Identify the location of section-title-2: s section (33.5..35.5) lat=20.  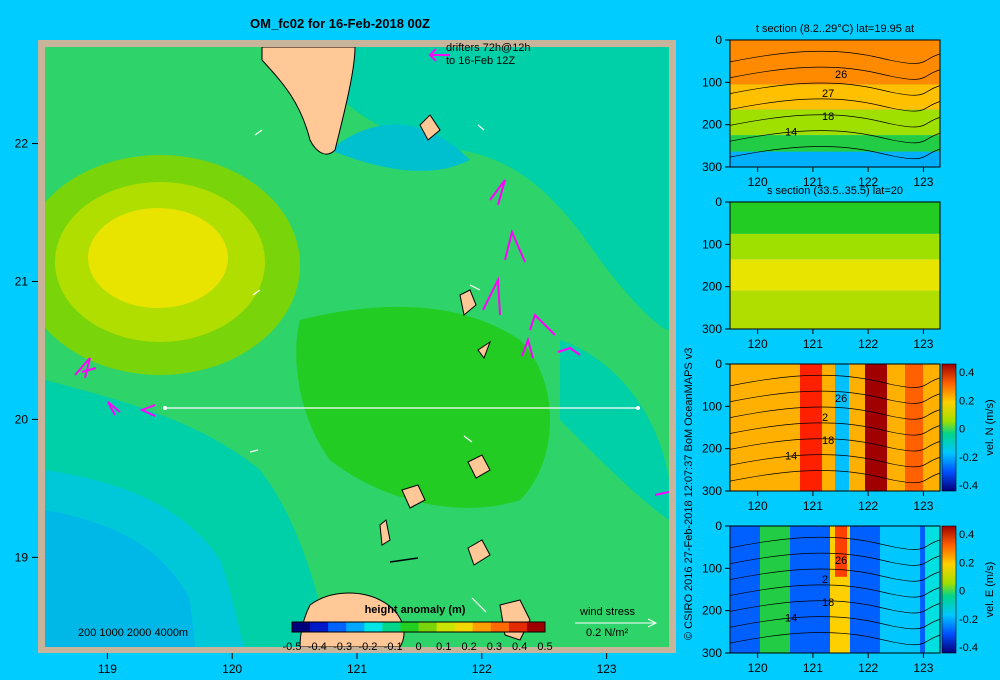
(835, 191).